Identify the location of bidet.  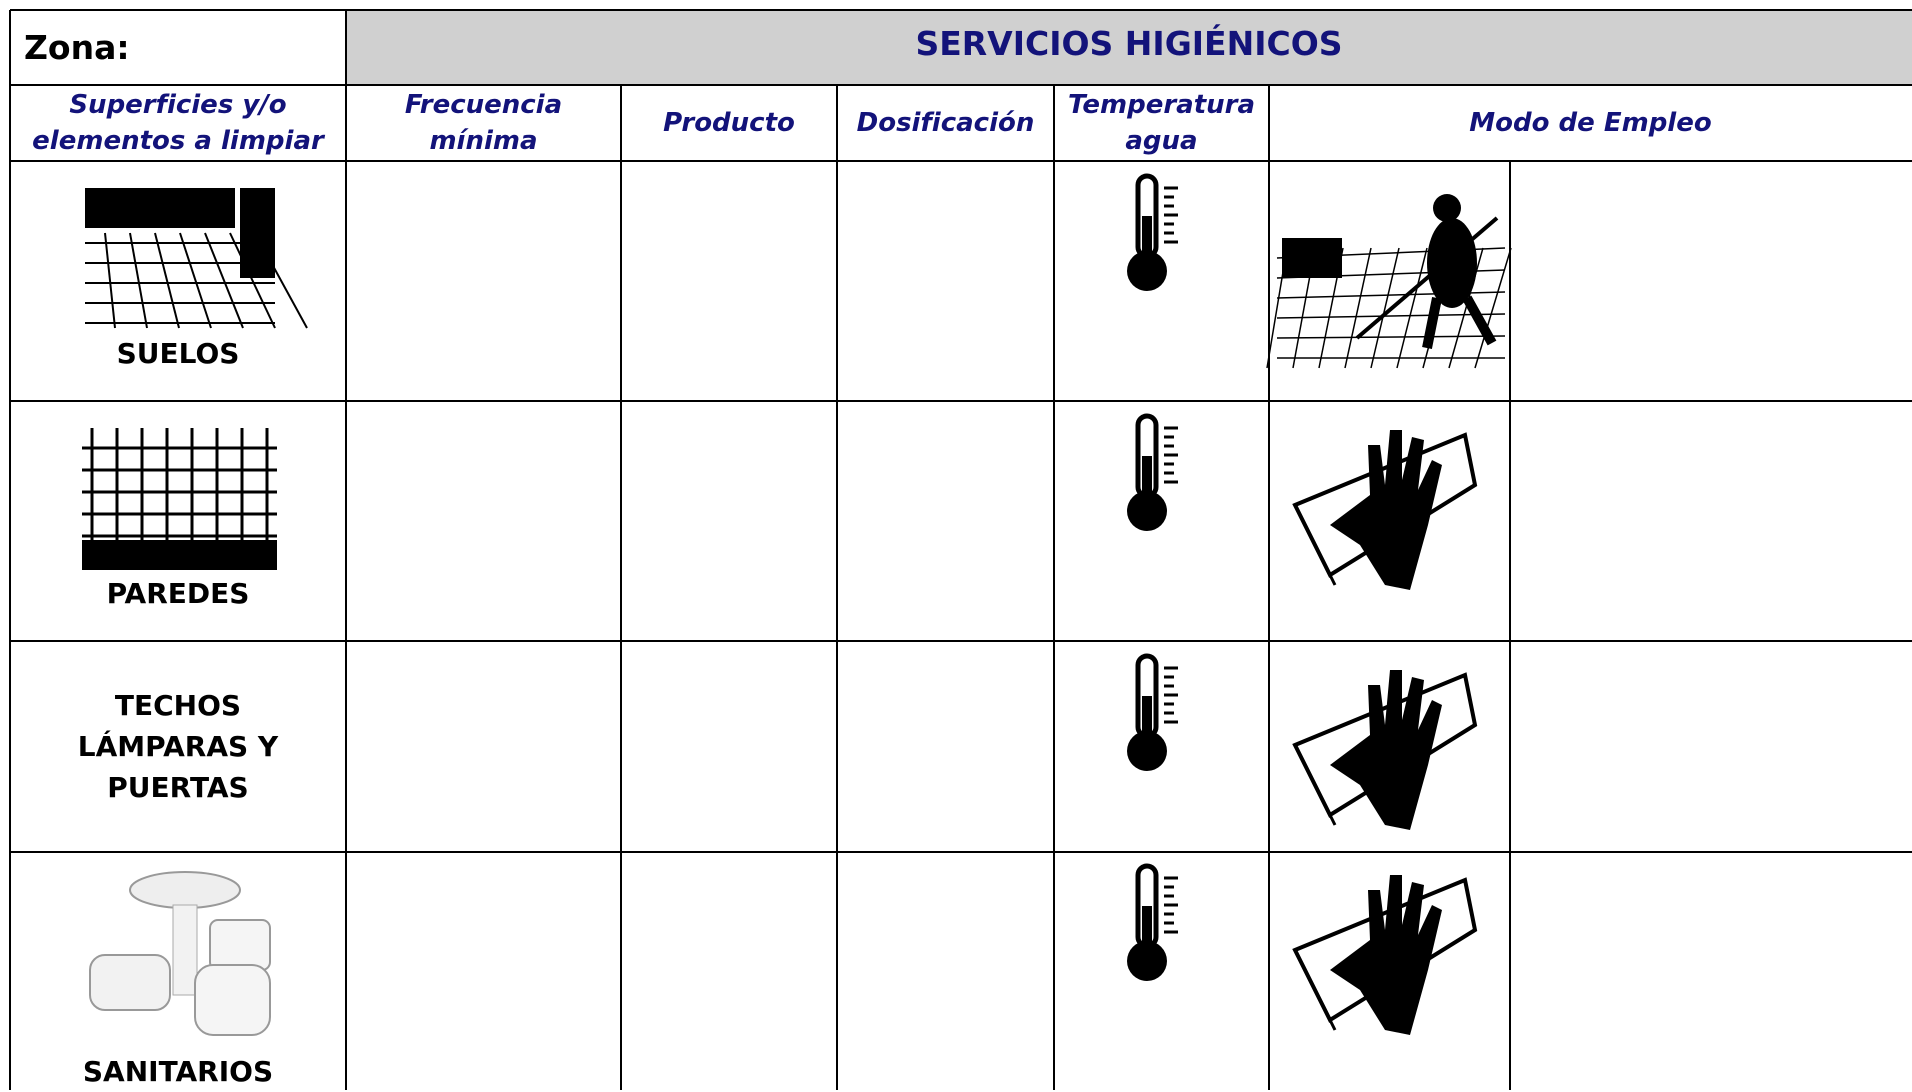
(130, 982).